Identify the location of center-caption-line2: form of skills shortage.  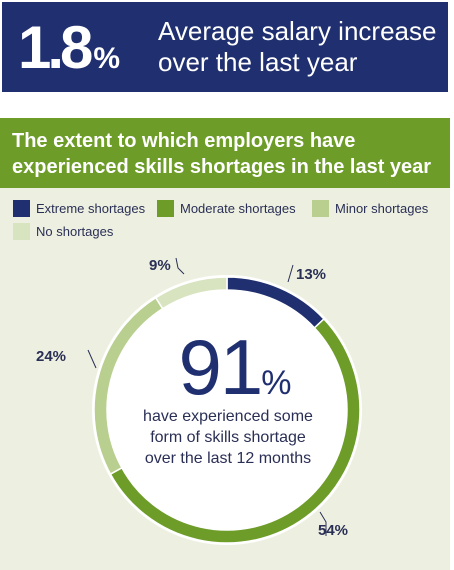
(228, 437).